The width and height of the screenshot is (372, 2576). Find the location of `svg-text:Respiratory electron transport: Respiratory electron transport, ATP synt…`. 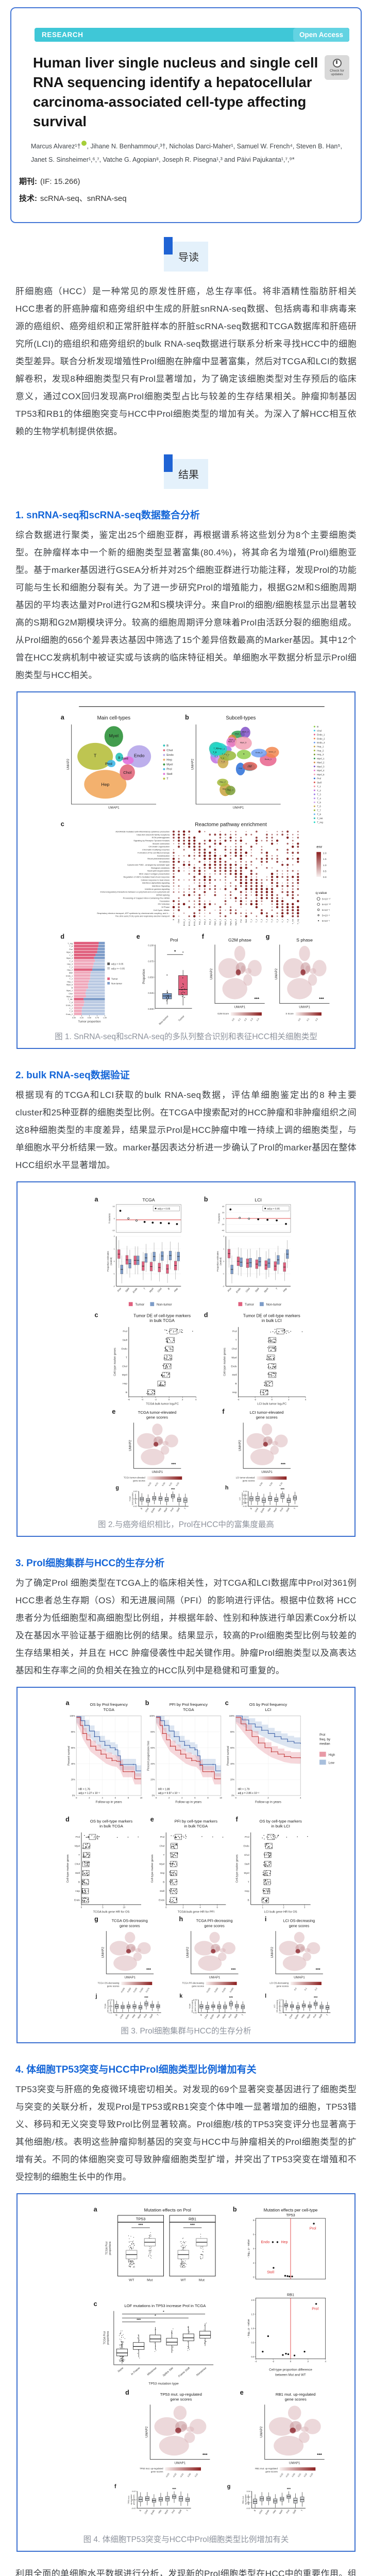

svg-text:Respiratory electron transport: Respiratory electron transport, ATP synt… is located at coordinates (133, 913).